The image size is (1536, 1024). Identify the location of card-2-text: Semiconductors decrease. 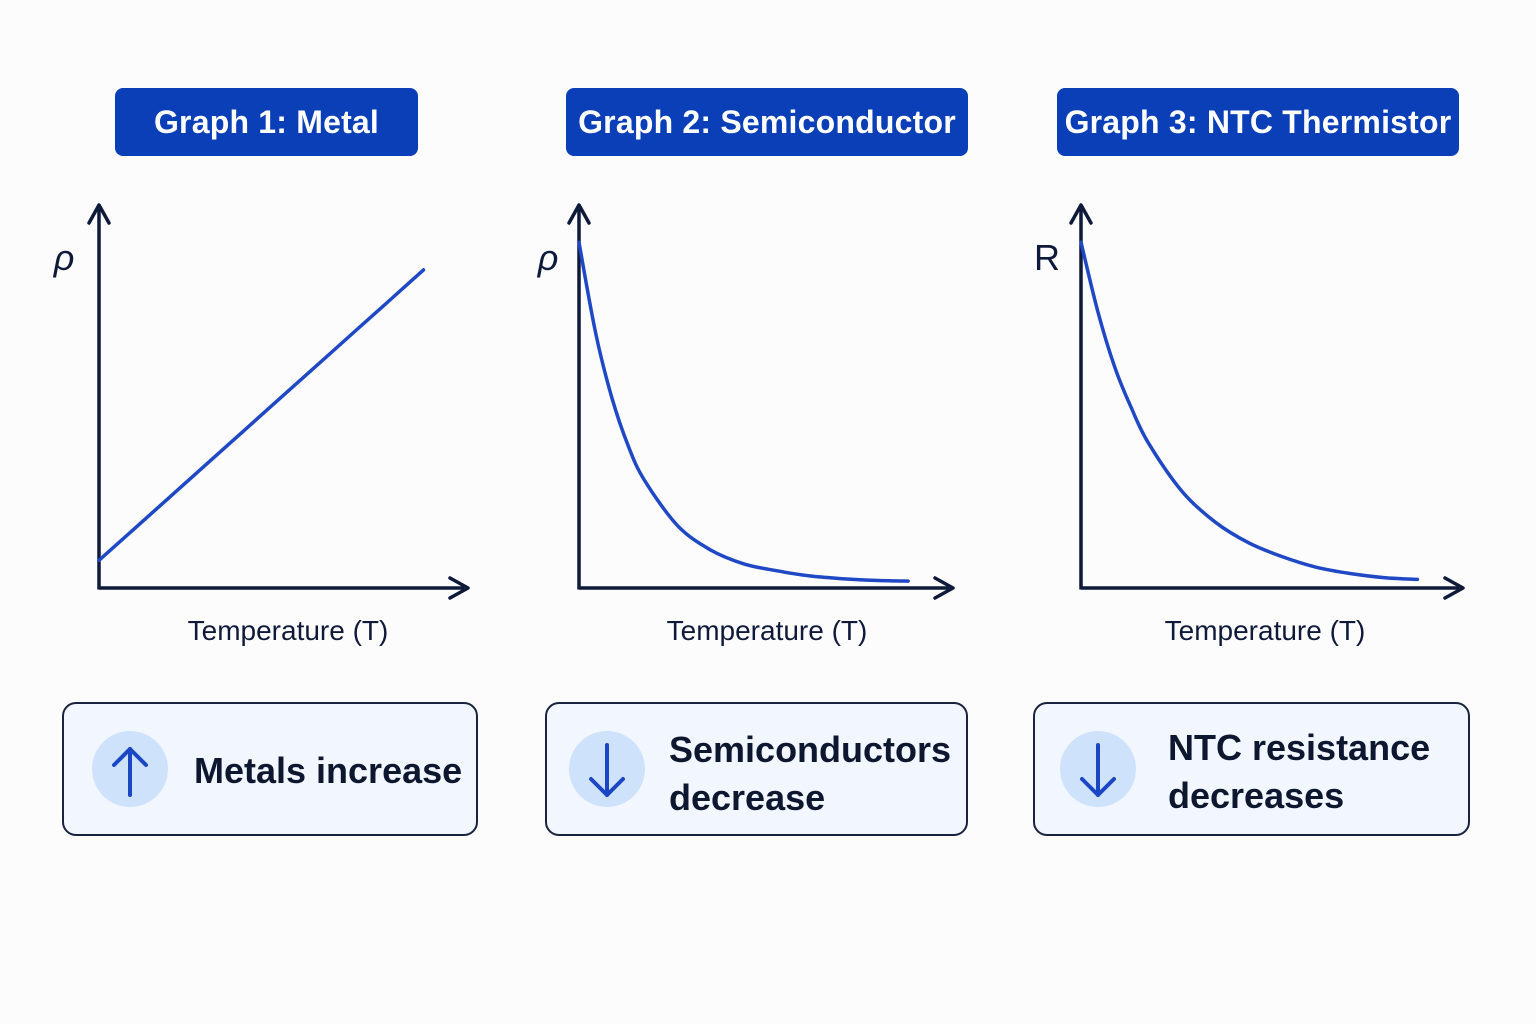
(810, 773).